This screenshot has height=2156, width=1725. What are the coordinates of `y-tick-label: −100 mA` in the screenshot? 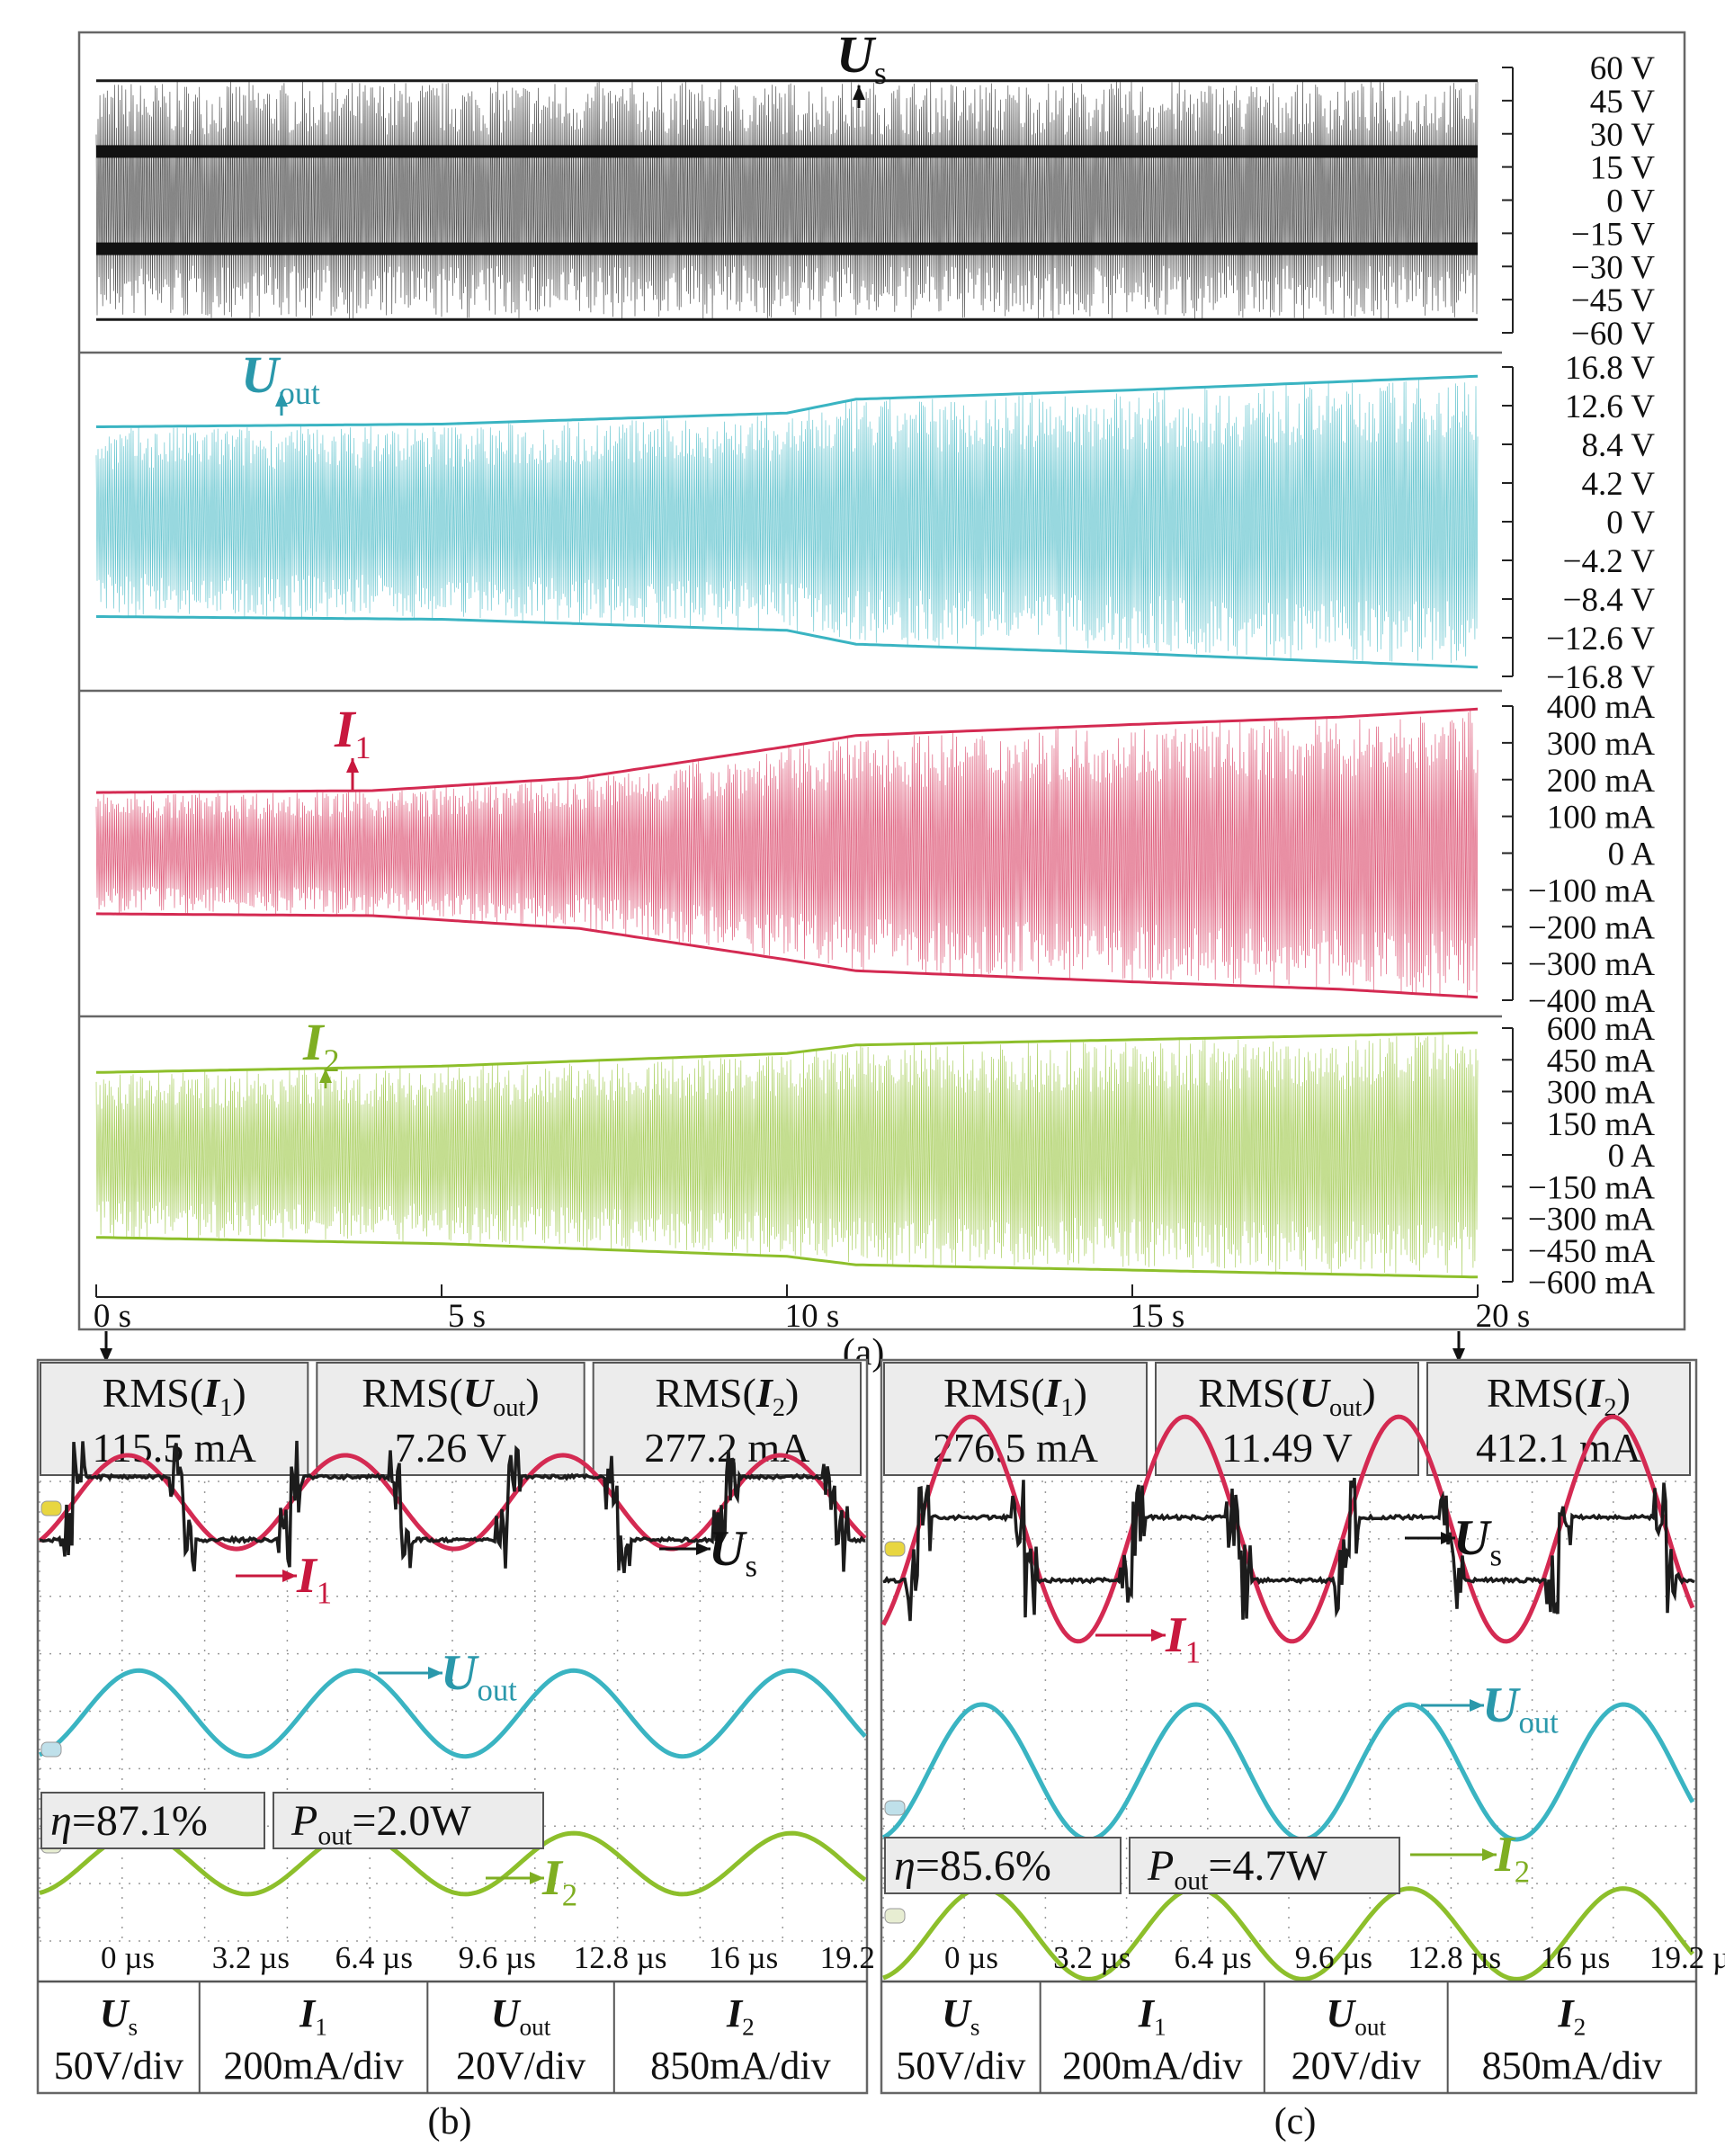 It's located at (1591, 891).